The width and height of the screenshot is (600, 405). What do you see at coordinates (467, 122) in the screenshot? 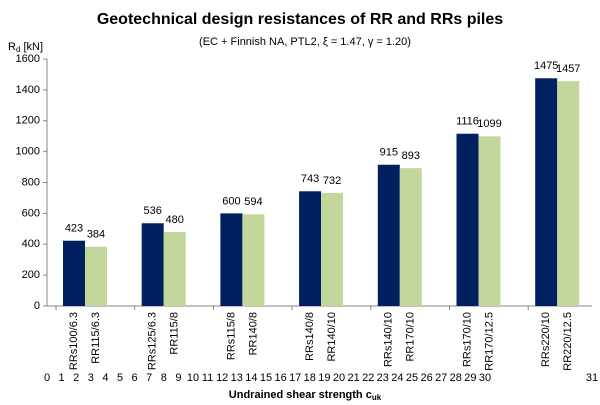
I see `data-label: 1116` at bounding box center [467, 122].